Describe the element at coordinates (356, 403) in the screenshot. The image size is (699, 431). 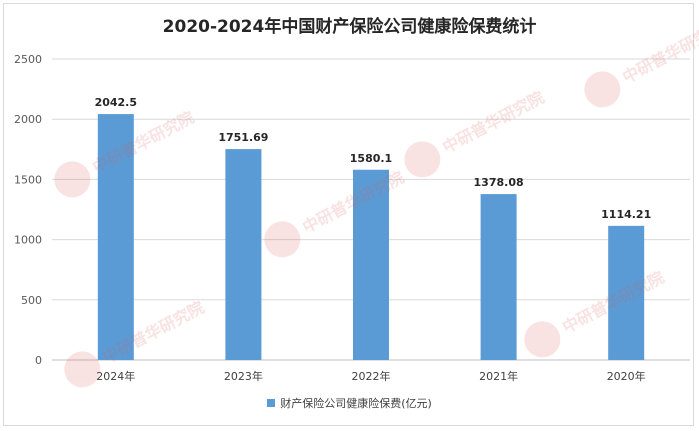
I see `legend-label: 财产保险公司健康险保费(亿元)` at that location.